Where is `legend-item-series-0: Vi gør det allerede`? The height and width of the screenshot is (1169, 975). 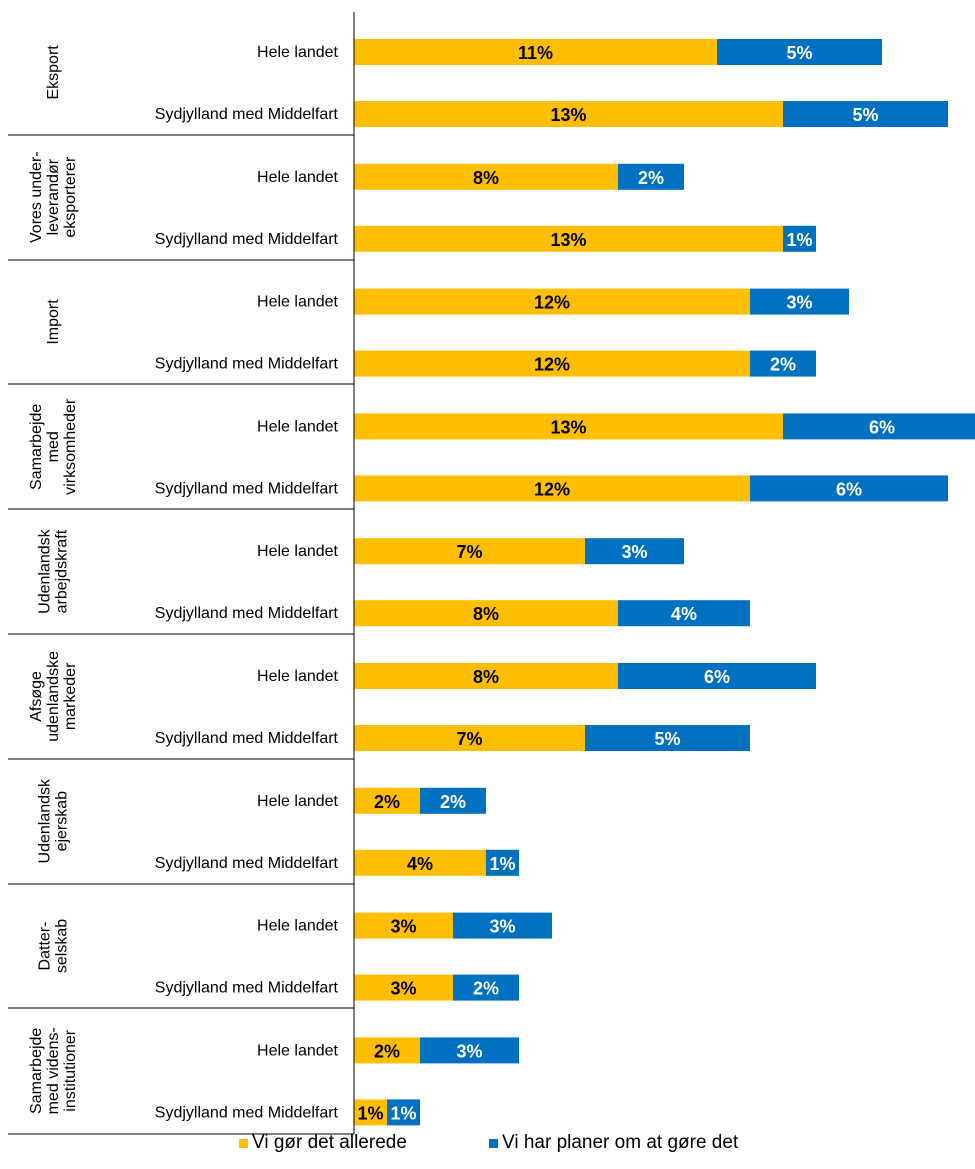
legend-item-series-0: Vi gør det allerede is located at coordinates (323, 1143).